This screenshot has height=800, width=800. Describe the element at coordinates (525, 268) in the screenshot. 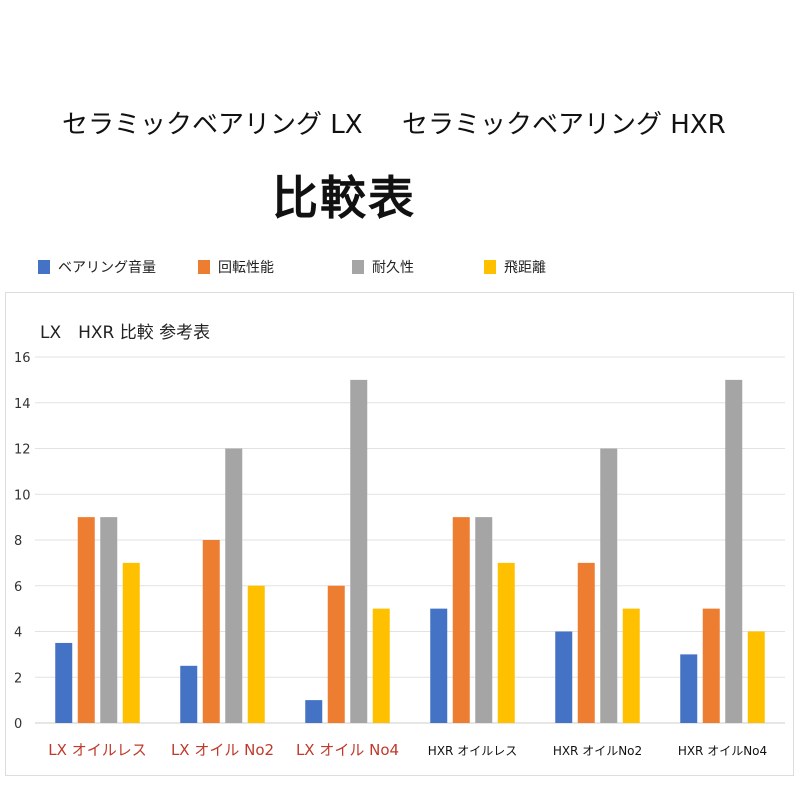

I see `legend-label: 飛距離` at that location.